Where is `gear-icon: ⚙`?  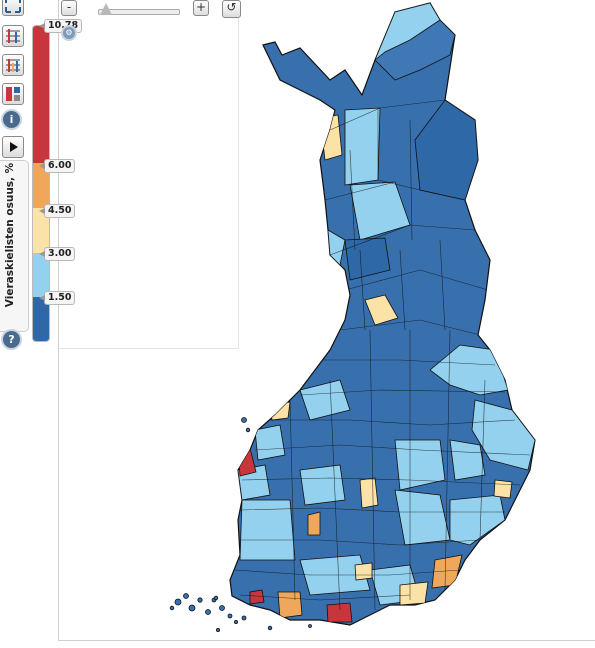 gear-icon: ⚙ is located at coordinates (69, 32).